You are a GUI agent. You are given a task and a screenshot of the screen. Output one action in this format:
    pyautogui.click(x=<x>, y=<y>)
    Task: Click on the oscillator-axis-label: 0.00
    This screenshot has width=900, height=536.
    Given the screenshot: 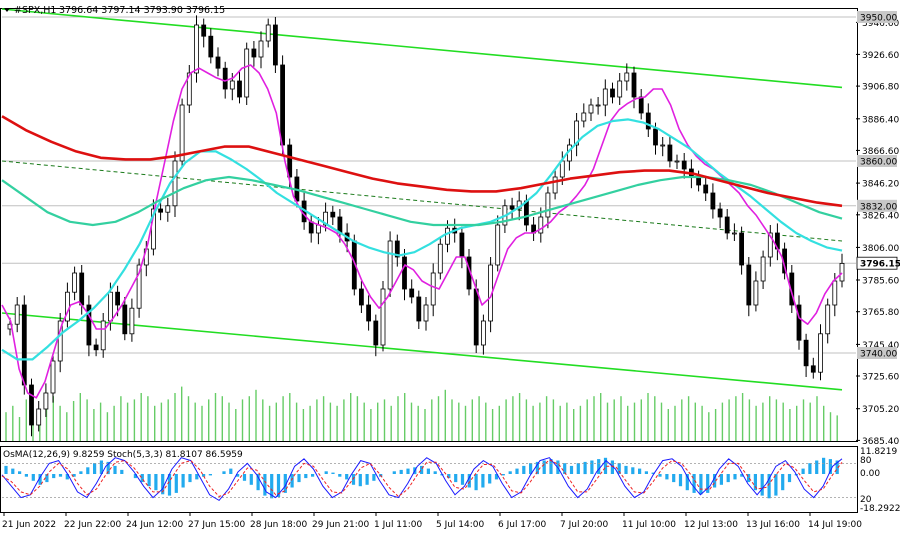 What is the action you would take?
    pyautogui.click(x=870, y=474)
    